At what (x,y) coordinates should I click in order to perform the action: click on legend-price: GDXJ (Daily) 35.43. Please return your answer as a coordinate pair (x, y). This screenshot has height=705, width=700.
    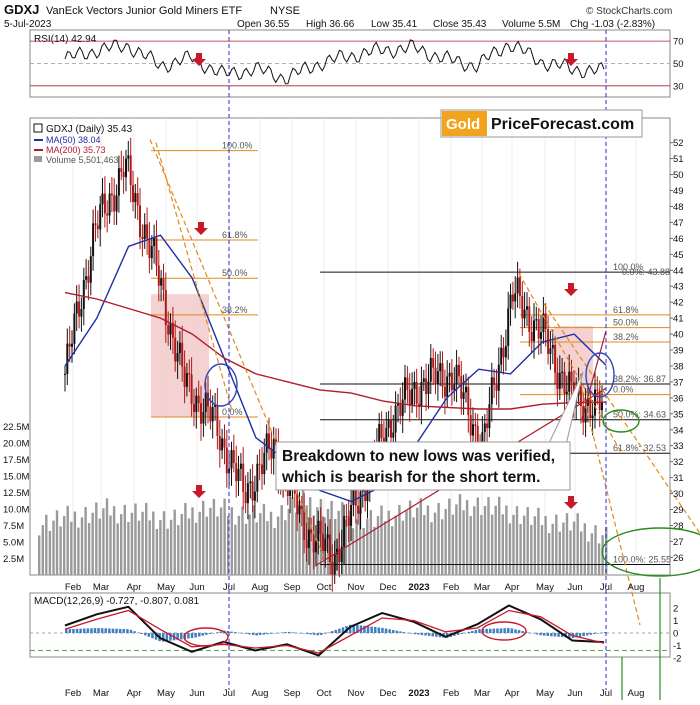
    Looking at the image, I should click on (89, 129).